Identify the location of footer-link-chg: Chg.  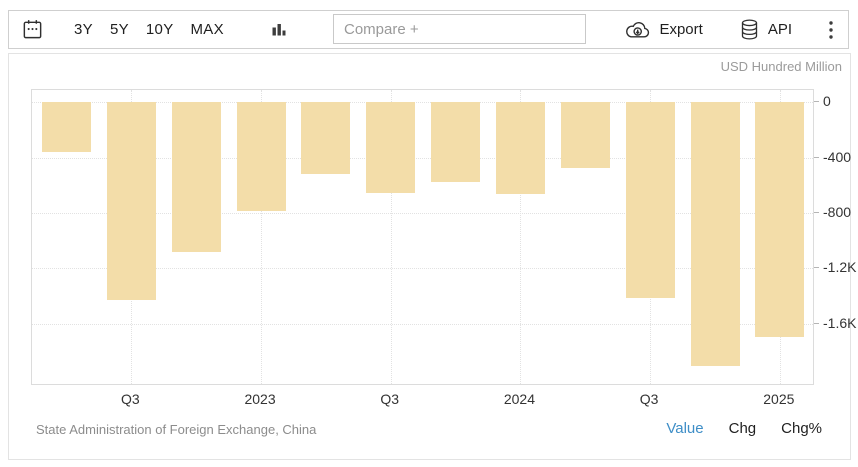
(742, 428).